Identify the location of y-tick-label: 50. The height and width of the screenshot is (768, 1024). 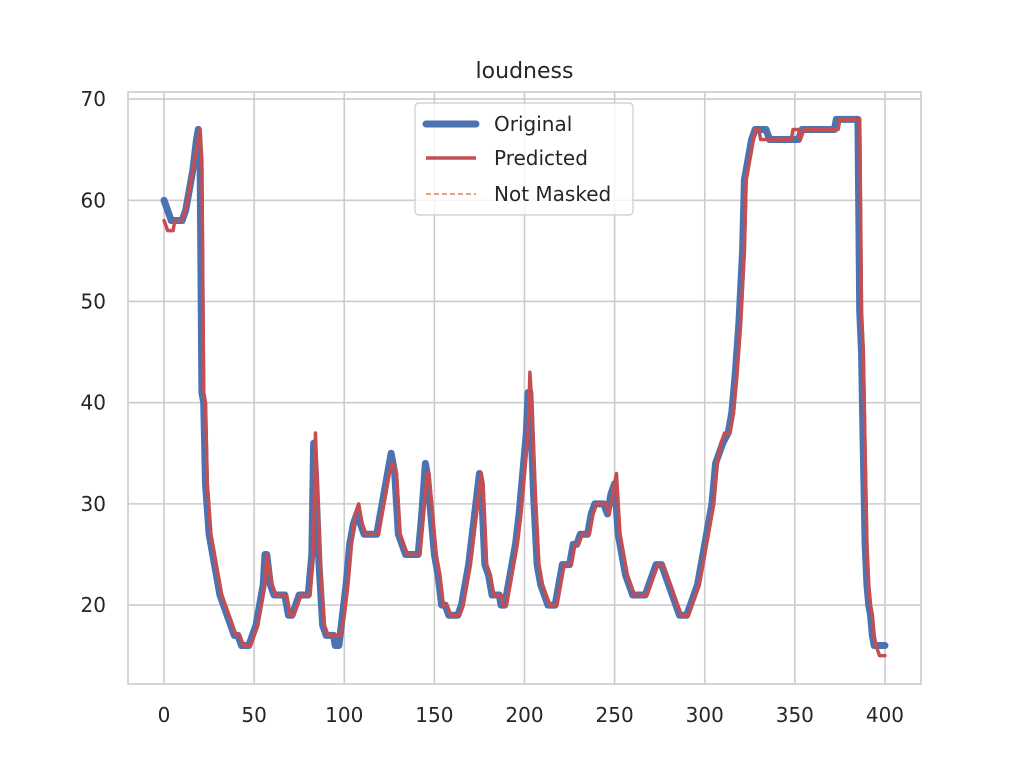
(93, 301).